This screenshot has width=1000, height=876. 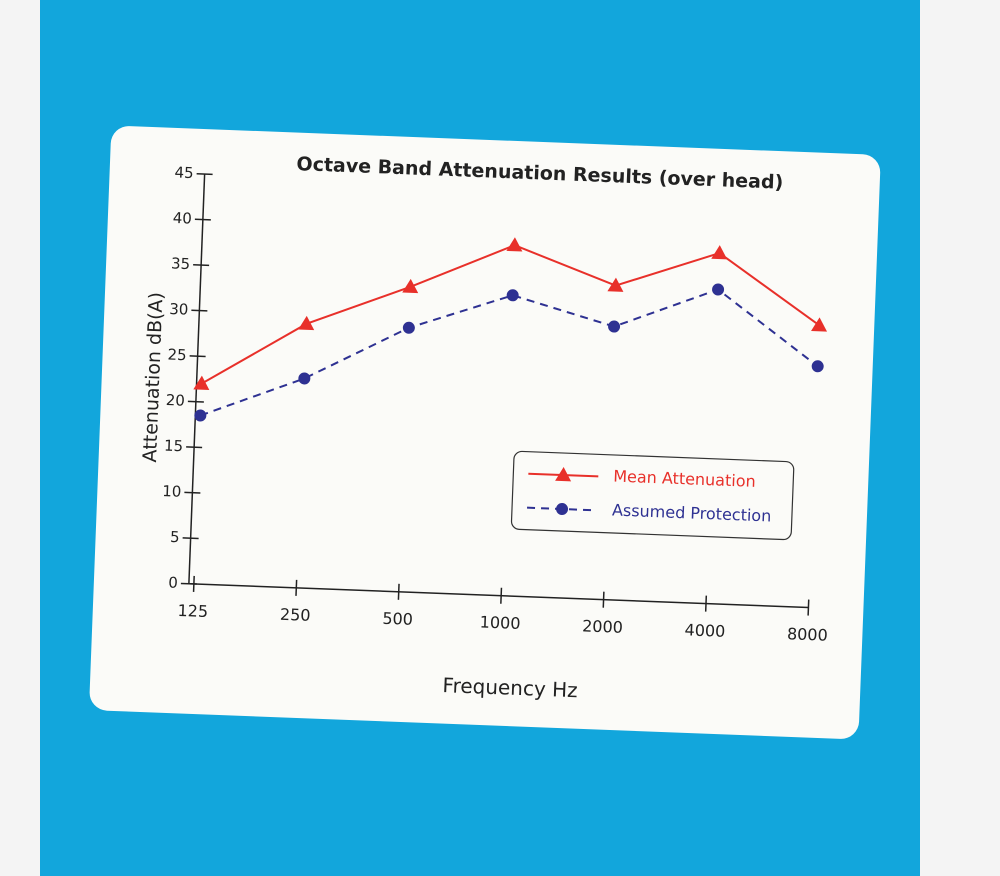 I want to click on x-axis, so click(x=498, y=595).